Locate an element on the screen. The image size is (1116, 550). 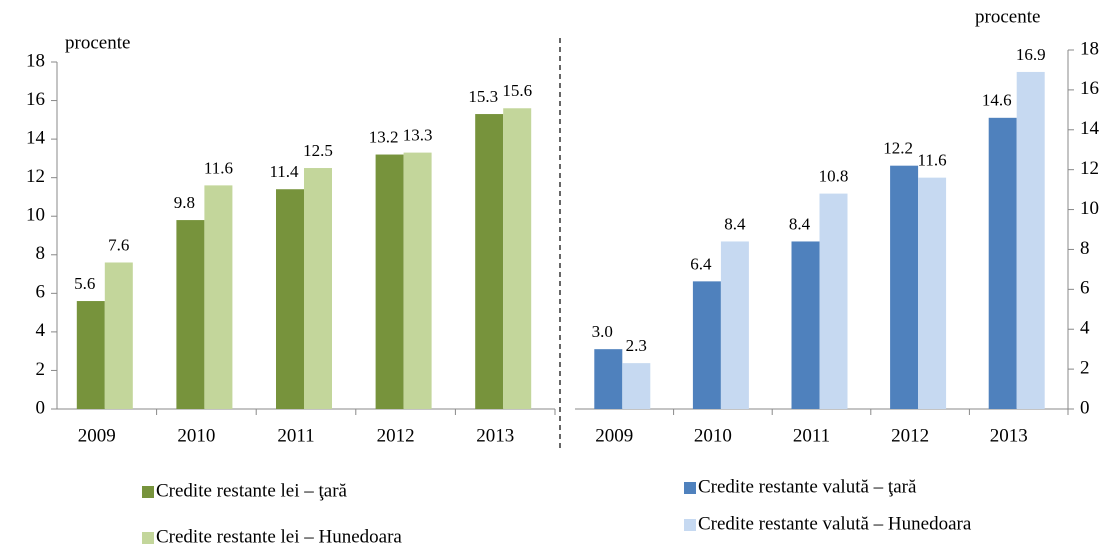
data-label: 2.3 is located at coordinates (636, 345).